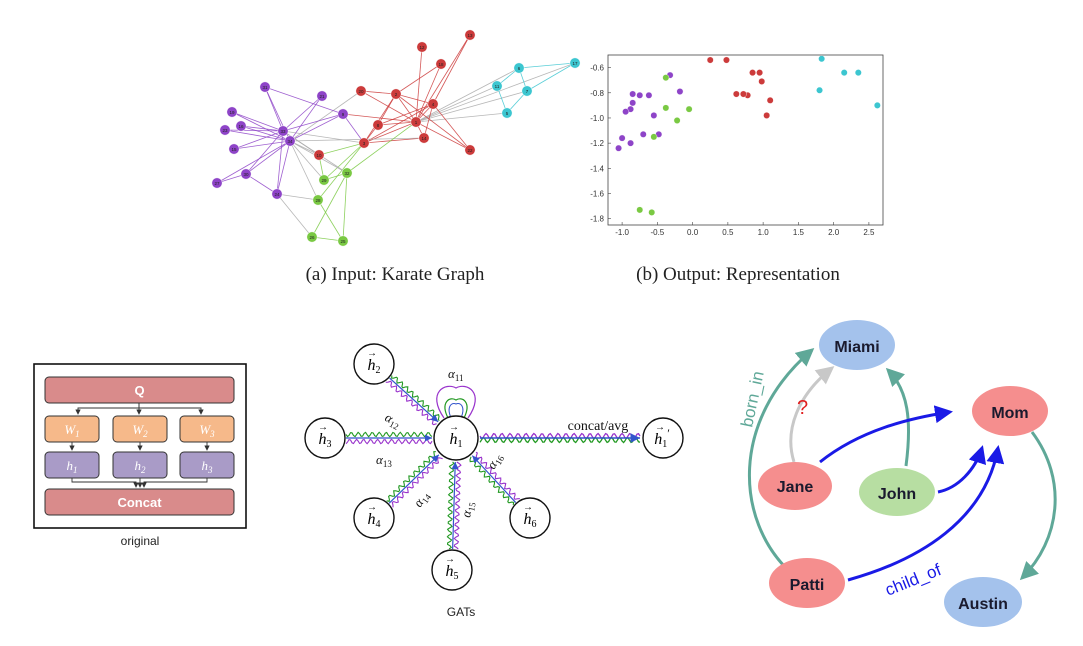  I want to click on alpha-13-symbol: α, so click(380, 459).